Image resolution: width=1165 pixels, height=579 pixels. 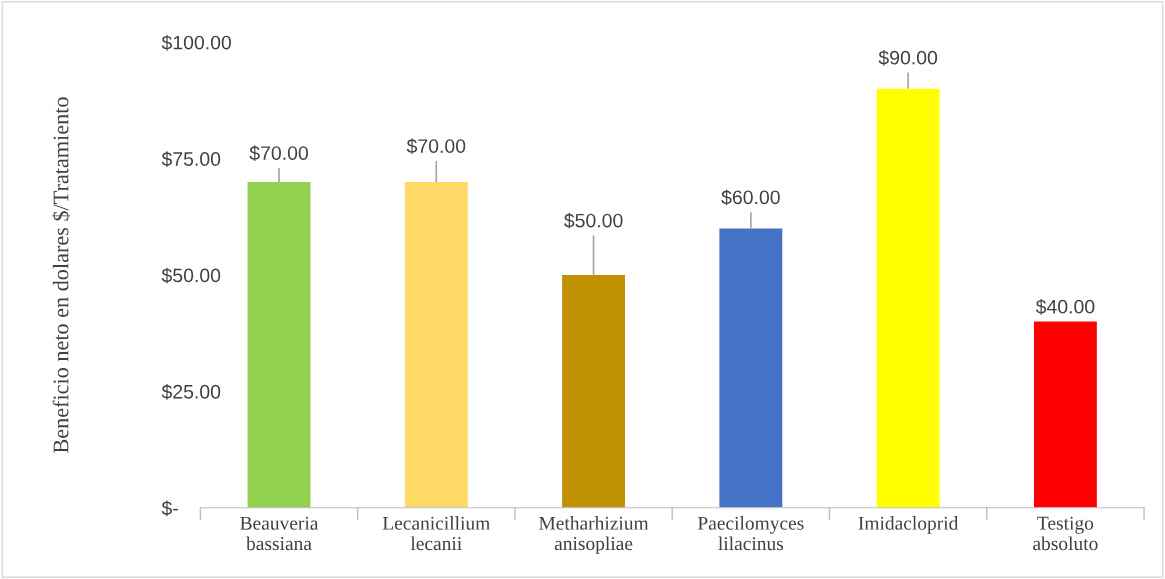 What do you see at coordinates (1065, 533) in the screenshot?
I see `x-tick-label: Testigo absoluto` at bounding box center [1065, 533].